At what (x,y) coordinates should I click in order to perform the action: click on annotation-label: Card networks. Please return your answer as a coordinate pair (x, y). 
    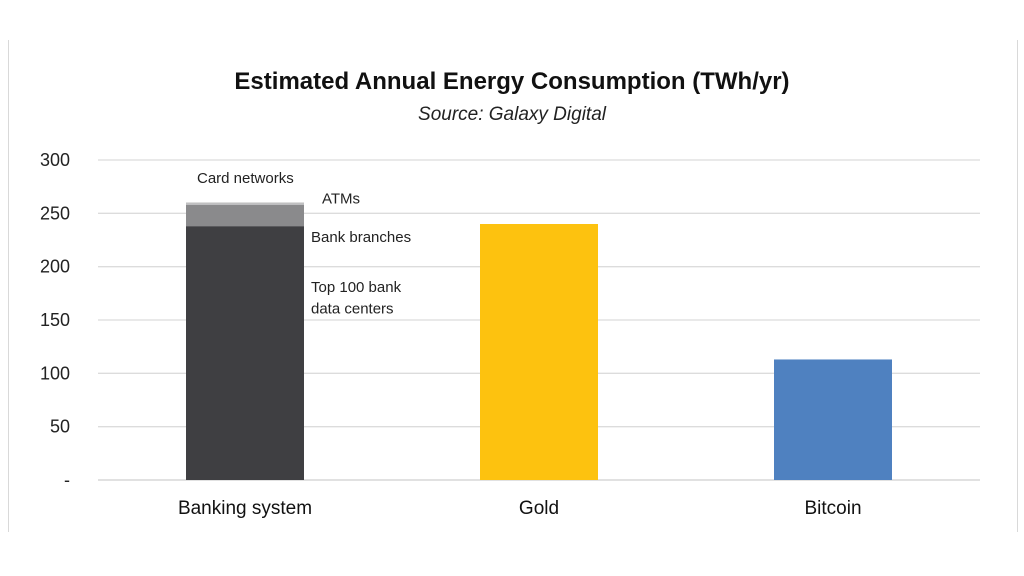
    Looking at the image, I should click on (245, 178).